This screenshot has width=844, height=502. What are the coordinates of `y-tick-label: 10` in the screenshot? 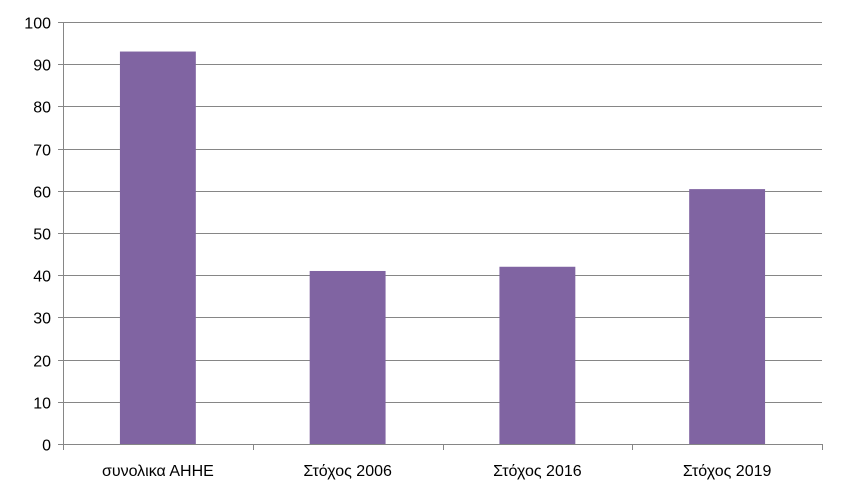 It's located at (42, 404).